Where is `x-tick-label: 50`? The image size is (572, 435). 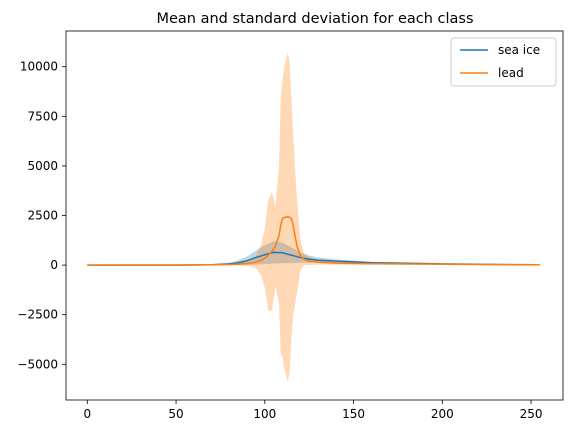 x-tick-label: 50 is located at coordinates (175, 414).